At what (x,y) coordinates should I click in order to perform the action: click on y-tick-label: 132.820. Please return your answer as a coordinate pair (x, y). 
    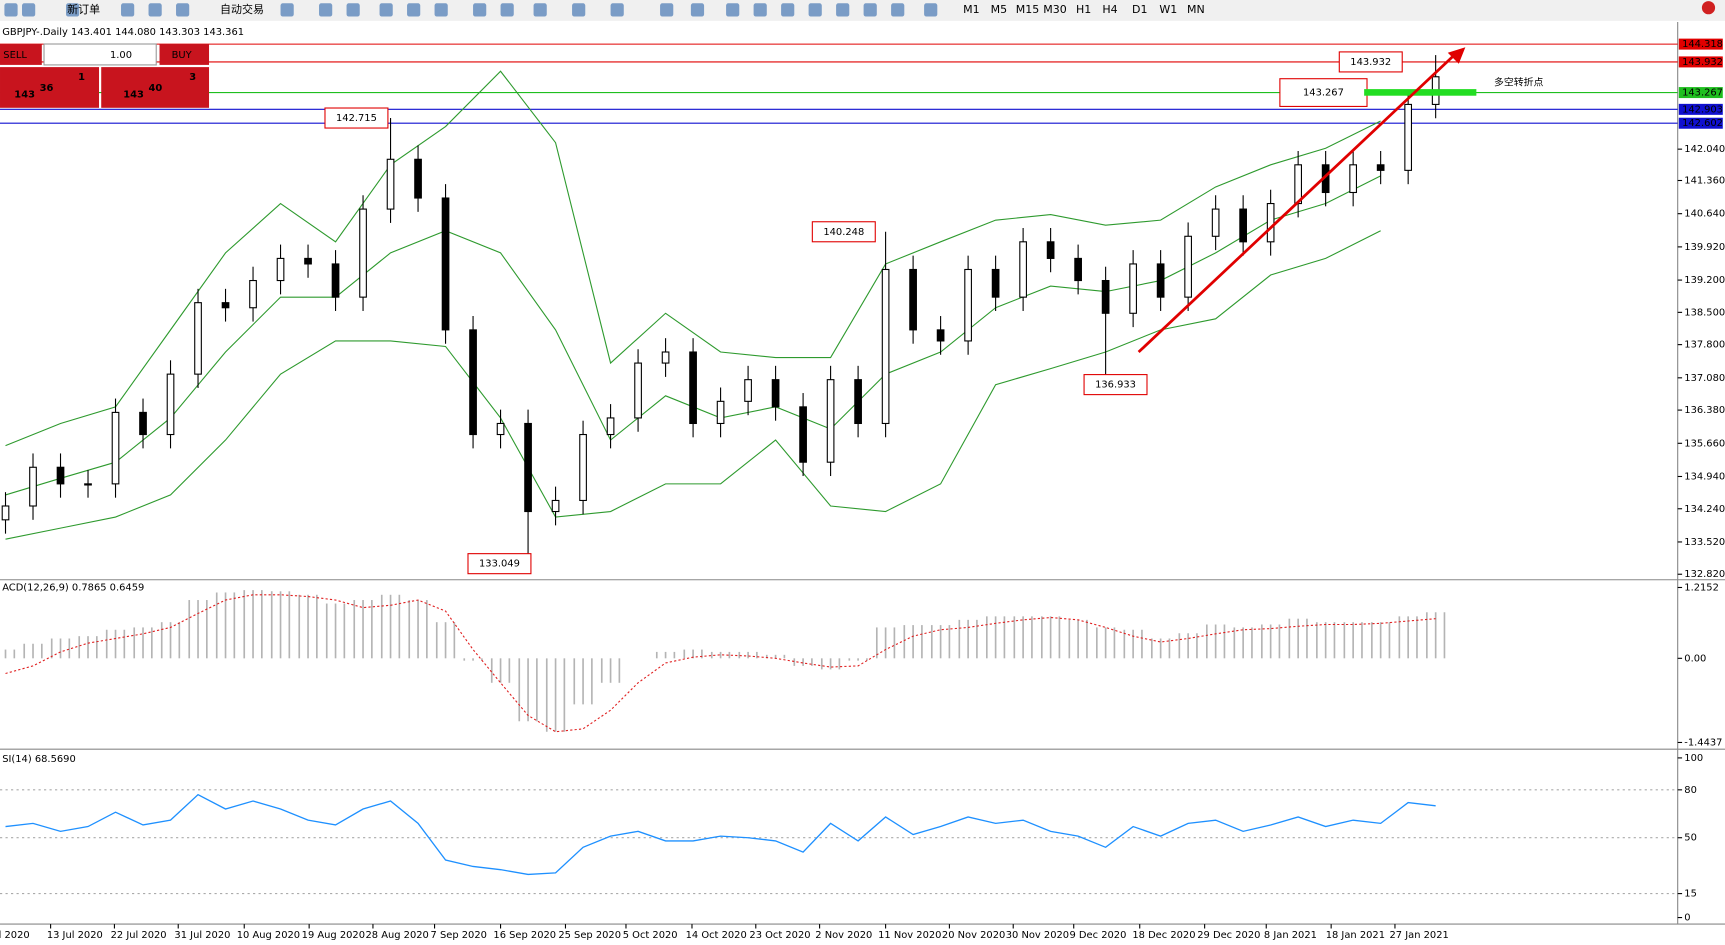
    Looking at the image, I should click on (1704, 574).